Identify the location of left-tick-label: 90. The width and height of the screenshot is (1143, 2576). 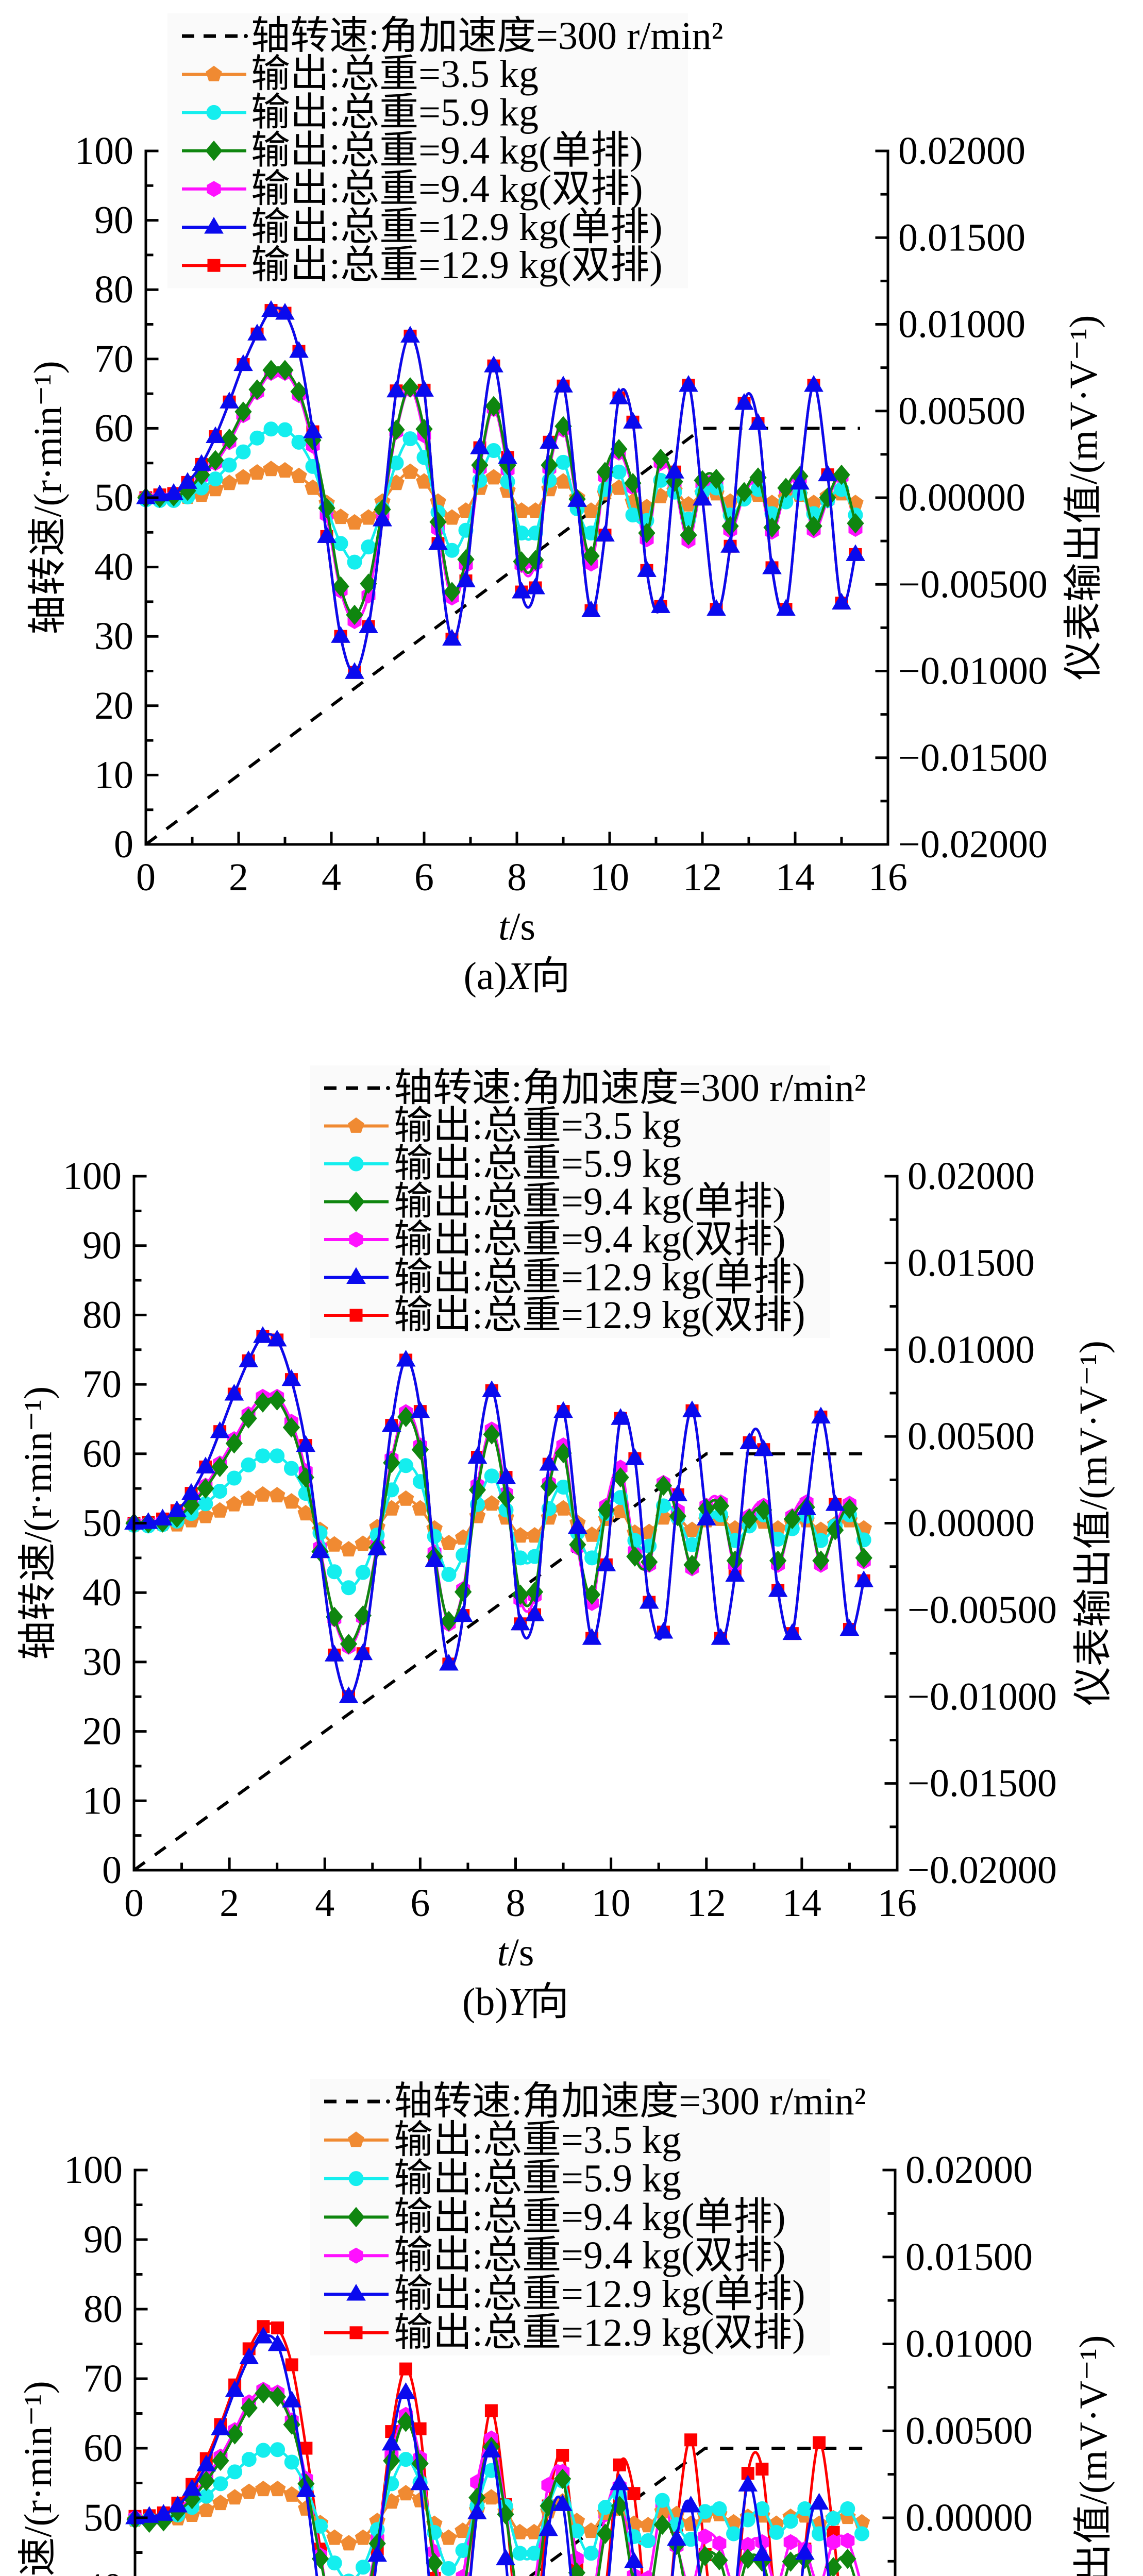
(102, 1245).